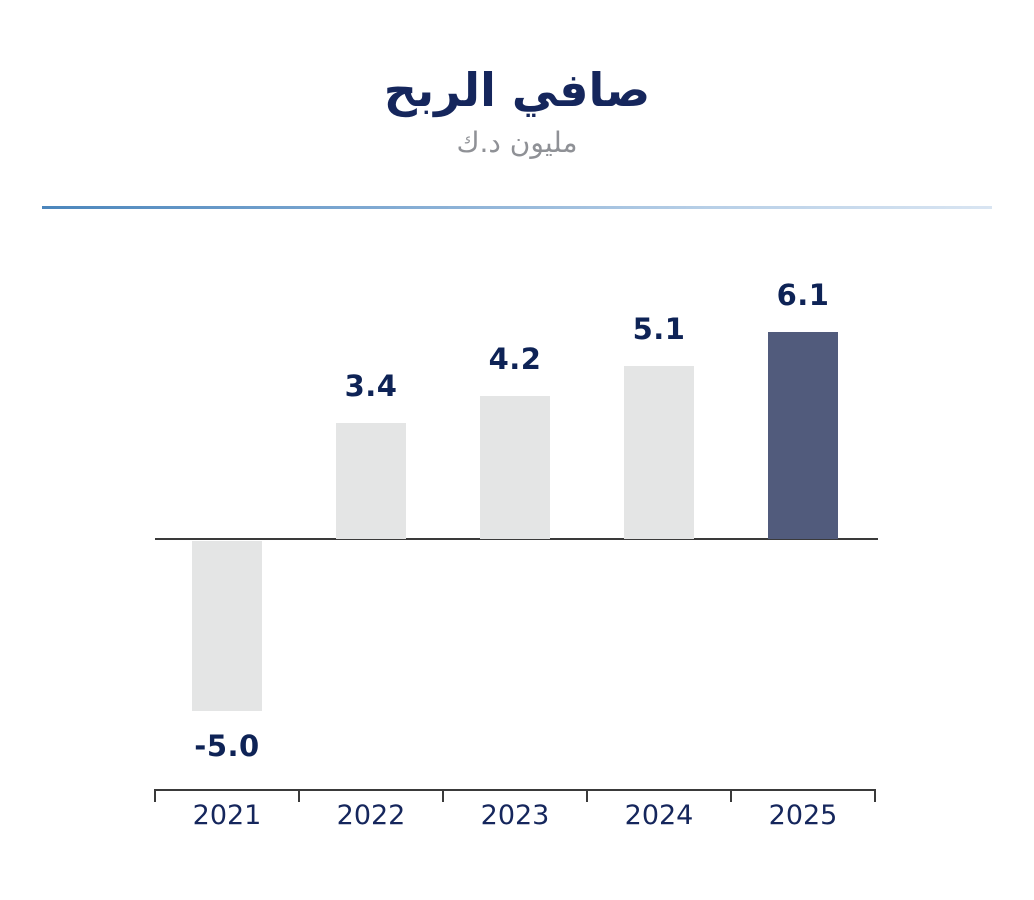 This screenshot has height=900, width=1034. Describe the element at coordinates (517, 207) in the screenshot. I see `header-divider-line` at that location.